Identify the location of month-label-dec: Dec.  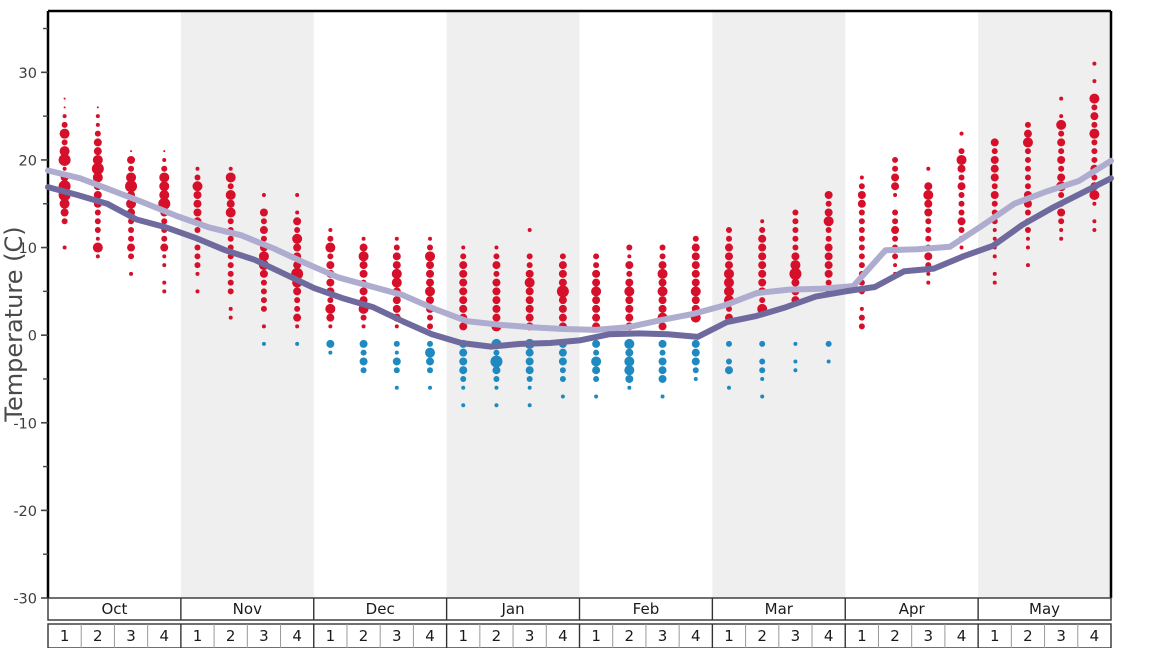
(380, 609).